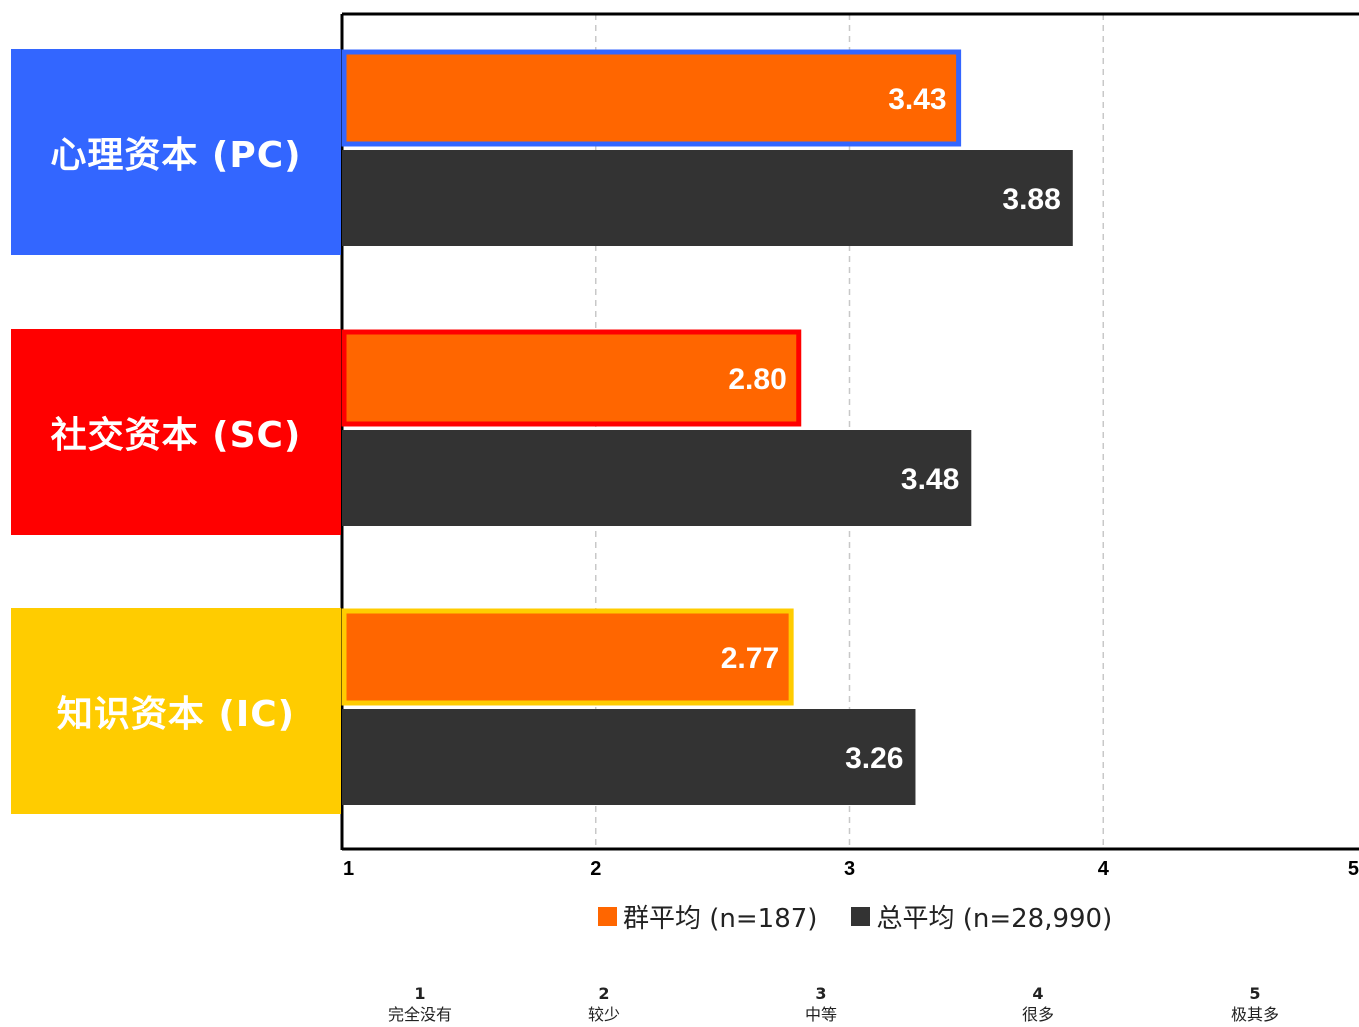 The image size is (1359, 1027). I want to click on bar-value-label: 2.77, so click(750, 658).